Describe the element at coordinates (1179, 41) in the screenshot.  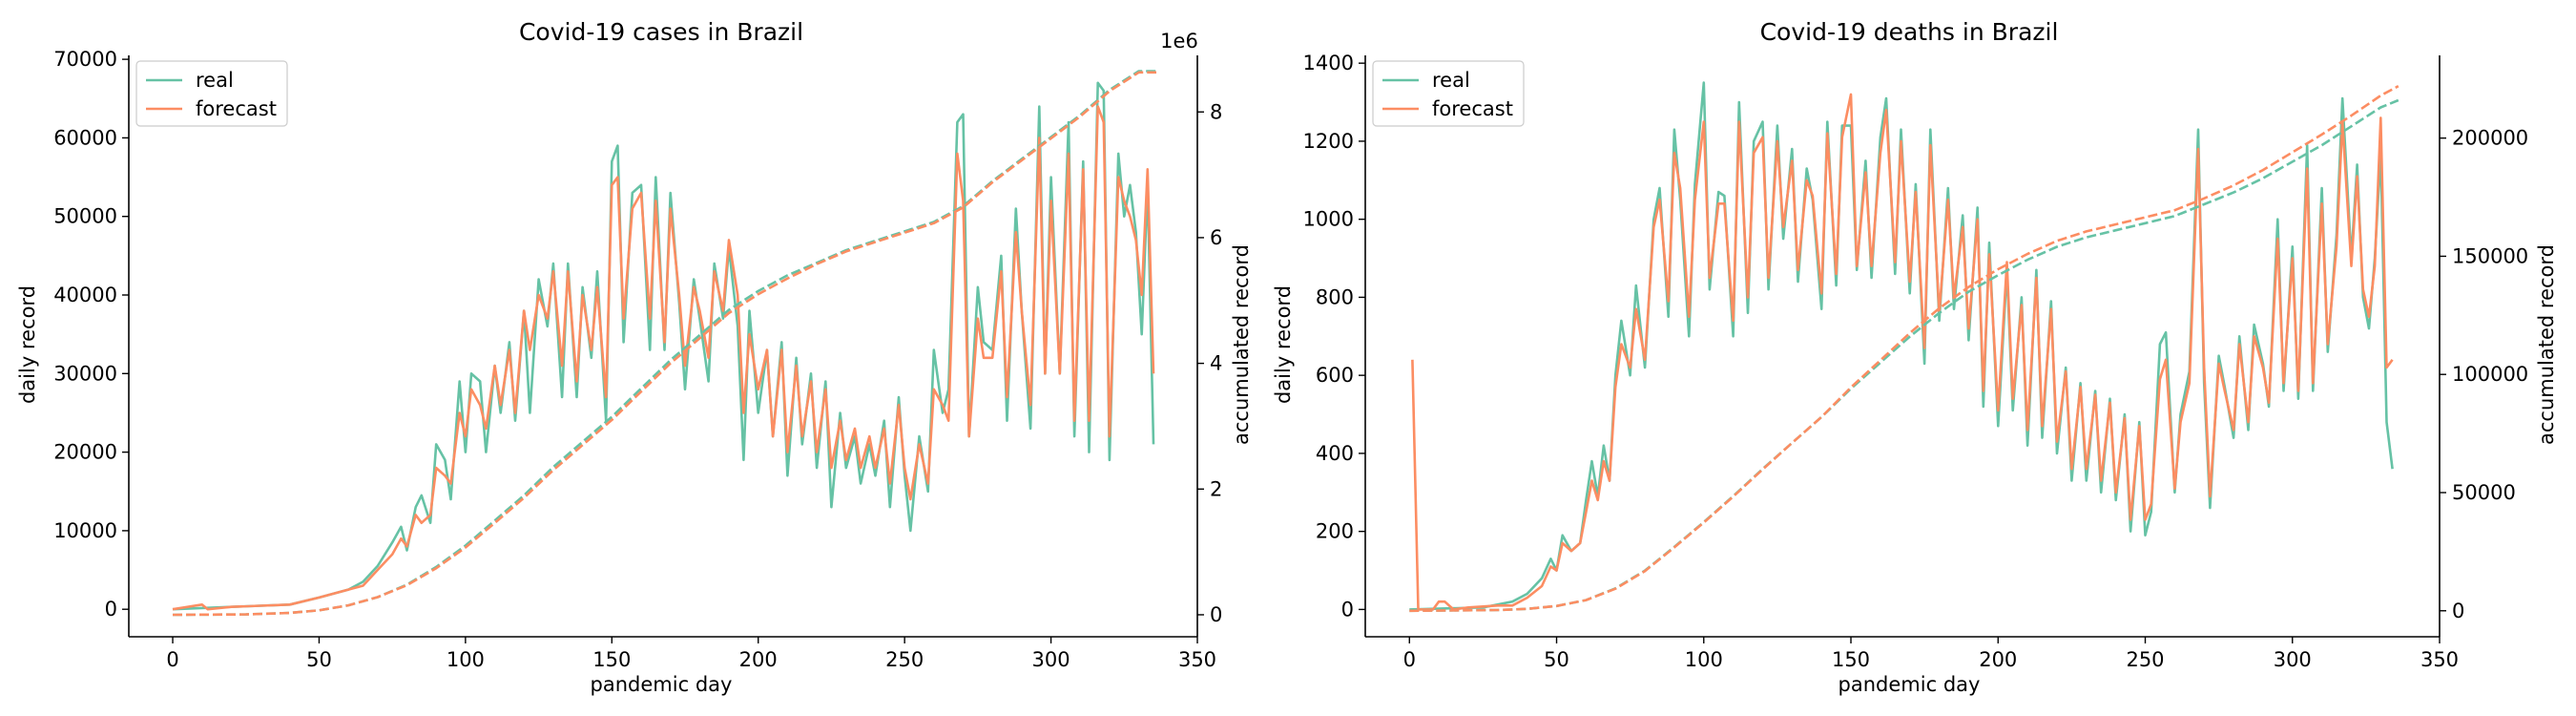
I see `y2-offset-label: 1e6` at that location.